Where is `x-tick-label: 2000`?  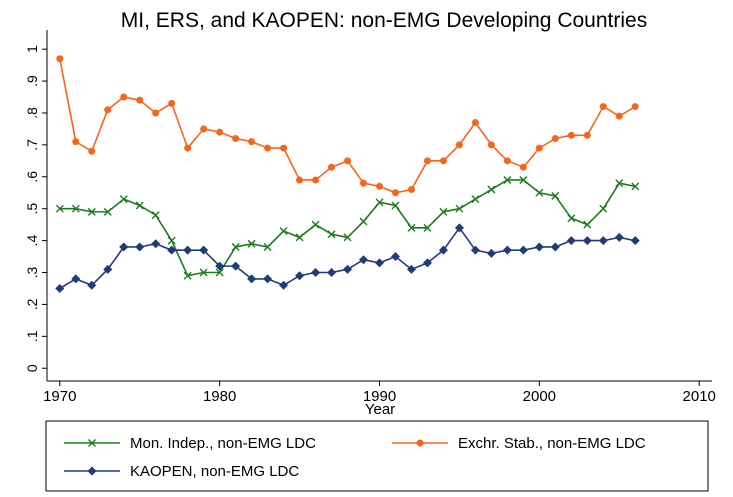 x-tick-label: 2000 is located at coordinates (539, 396).